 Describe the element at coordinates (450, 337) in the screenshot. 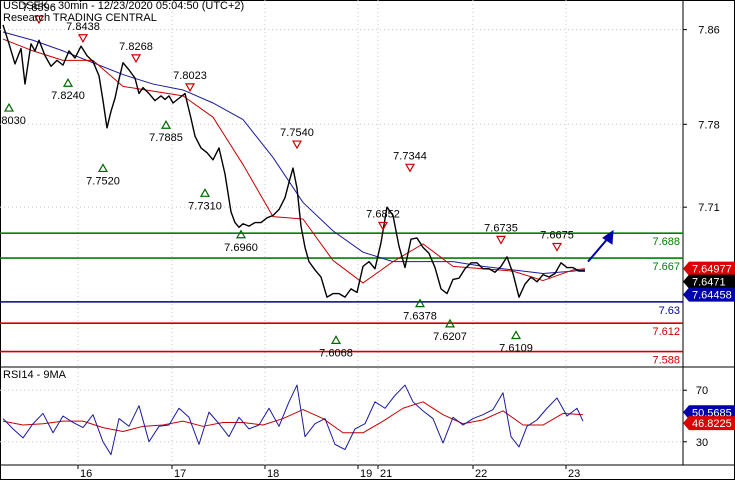

I see `low-label: 7.6207` at that location.